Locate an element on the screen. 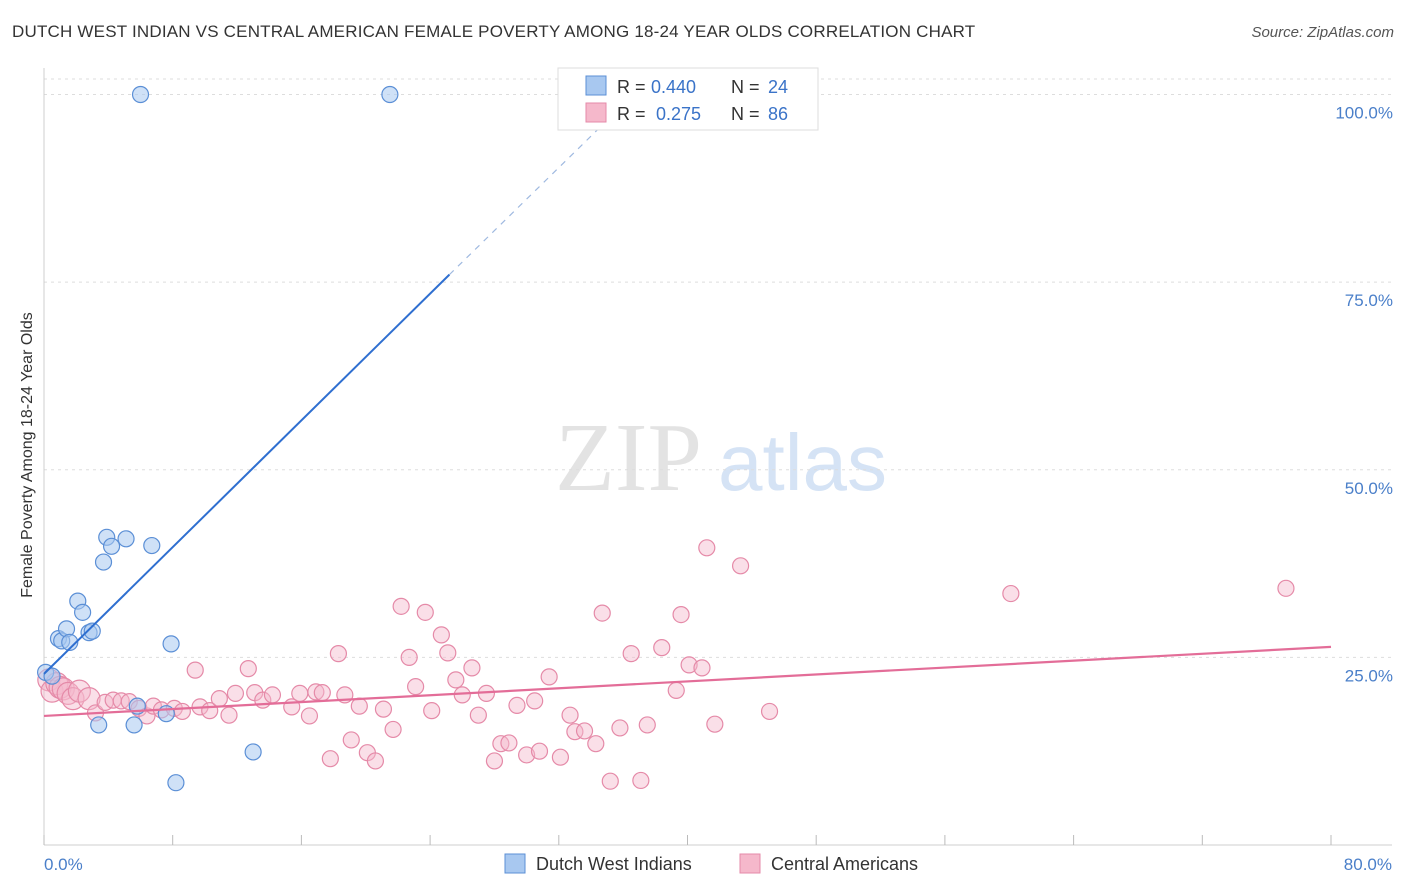  legend-n-value-2: 86 is located at coordinates (778, 114).